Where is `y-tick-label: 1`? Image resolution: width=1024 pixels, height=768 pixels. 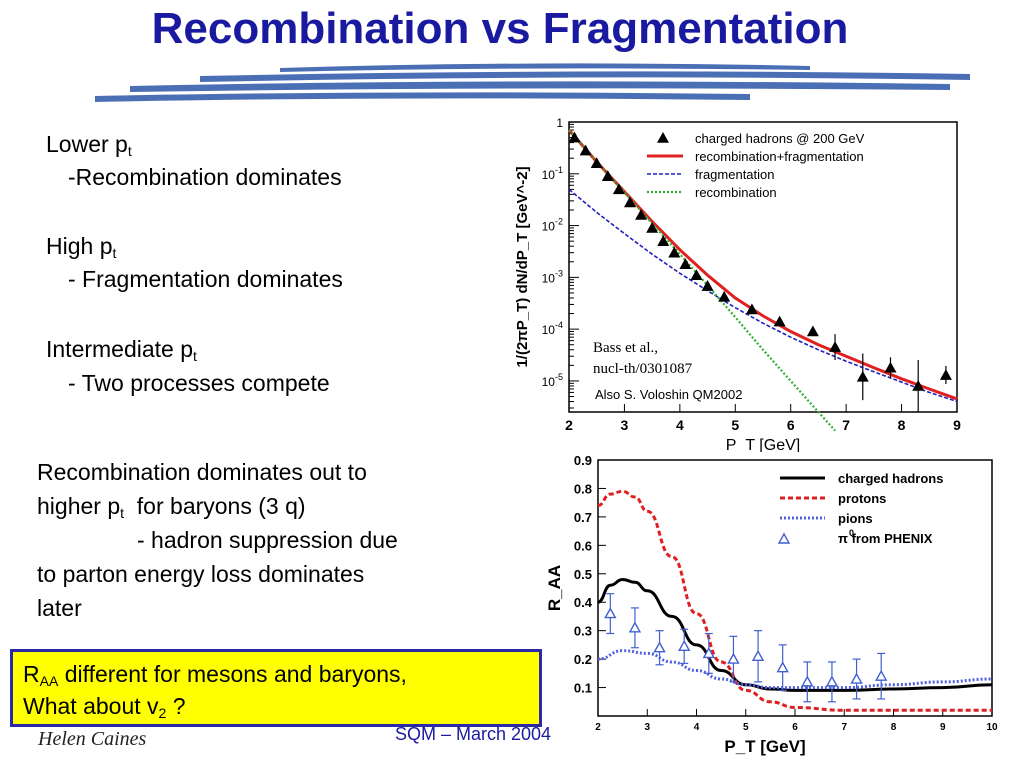
y-tick-label: 1 is located at coordinates (559, 123).